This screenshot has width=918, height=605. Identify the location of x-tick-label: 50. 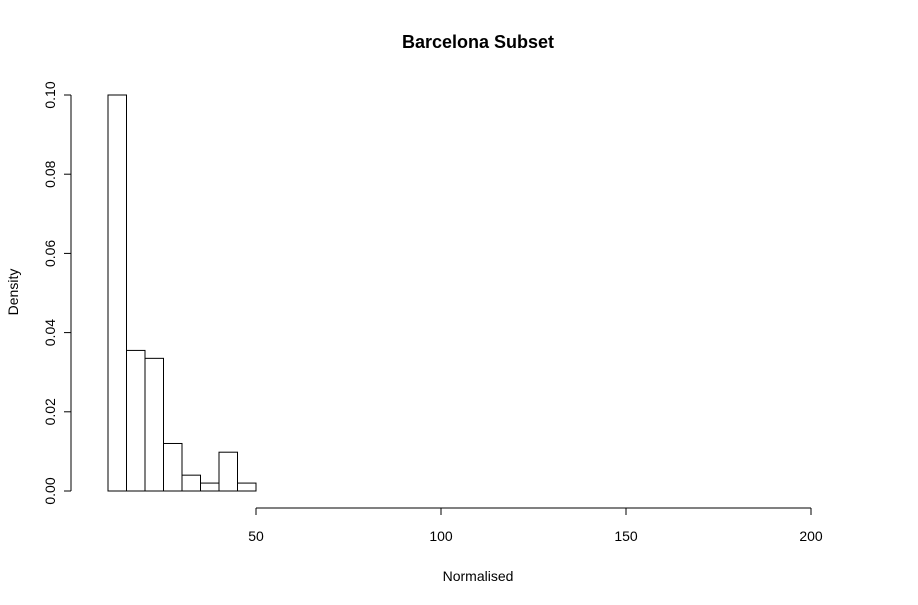
(256, 536).